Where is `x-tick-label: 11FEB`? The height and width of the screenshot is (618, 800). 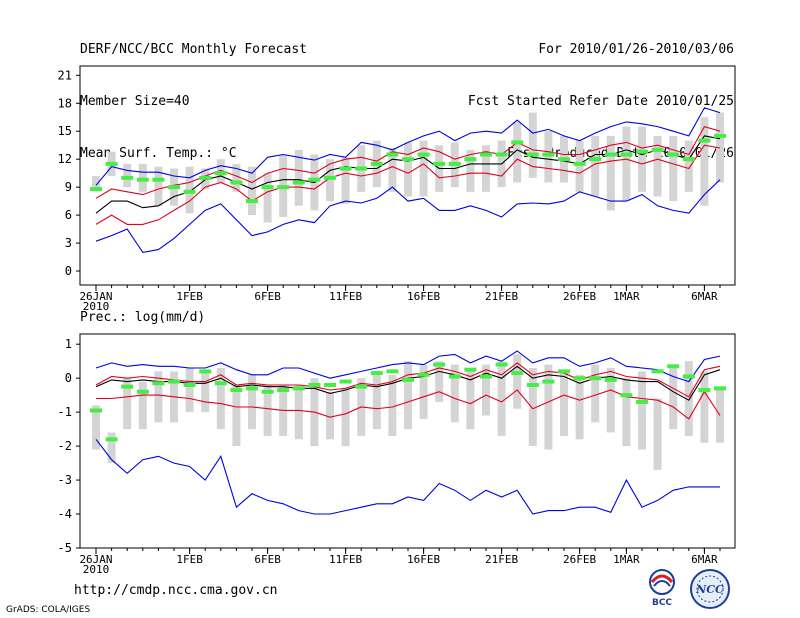
x-tick-label: 11FEB is located at coordinates (345, 559).